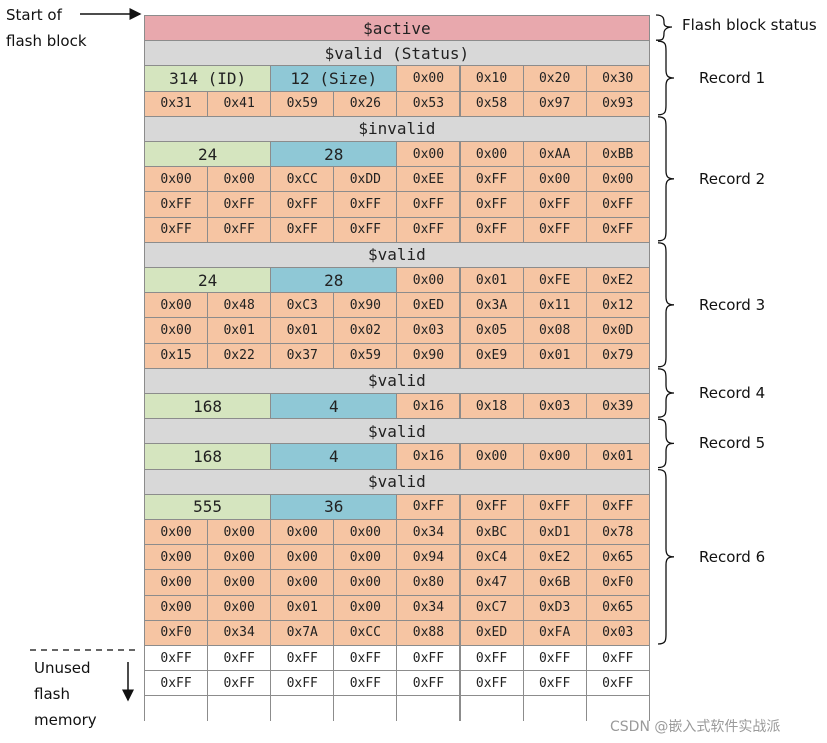 The width and height of the screenshot is (827, 743). I want to click on data-byte-cell: 0xD1, so click(554, 532).